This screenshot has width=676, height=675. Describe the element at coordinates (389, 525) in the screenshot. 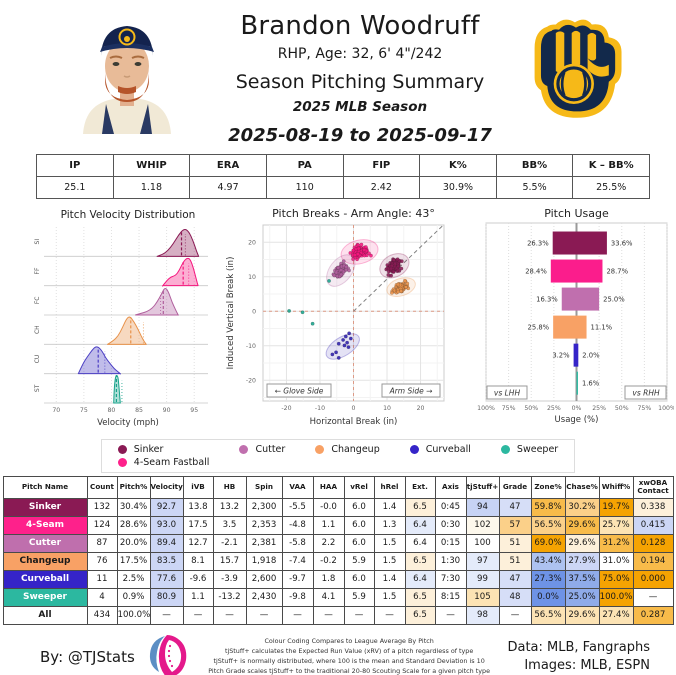

I see `pitch-stat-cell: 1.3` at that location.